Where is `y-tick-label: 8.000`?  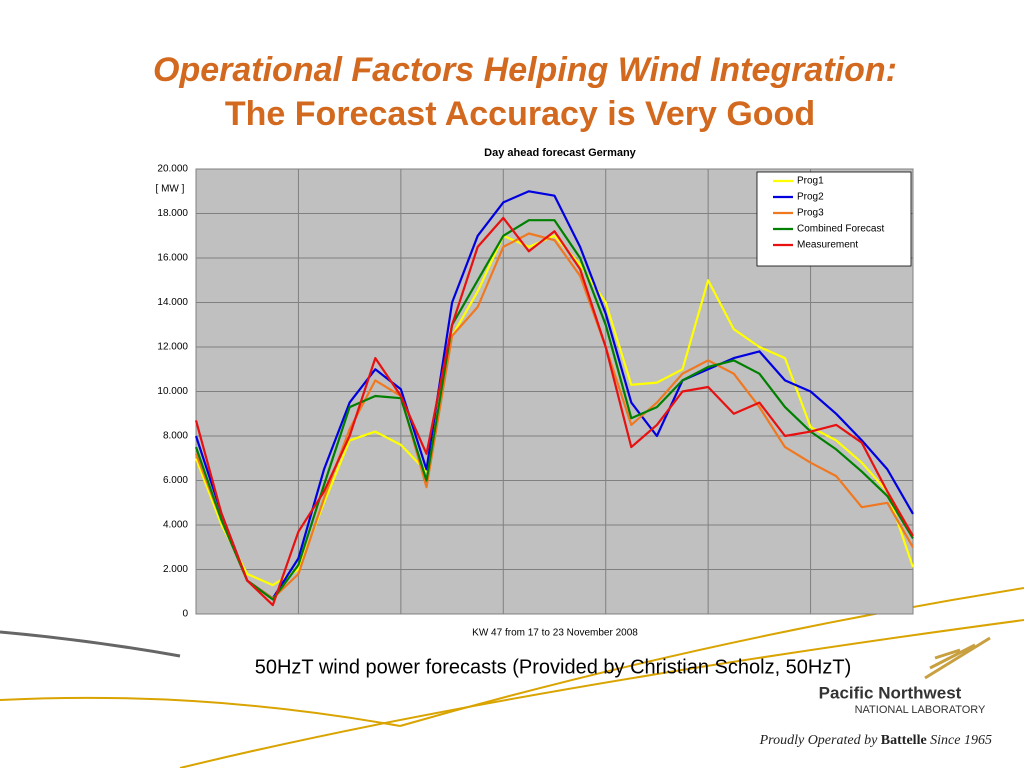
y-tick-label: 8.000 is located at coordinates (175, 436).